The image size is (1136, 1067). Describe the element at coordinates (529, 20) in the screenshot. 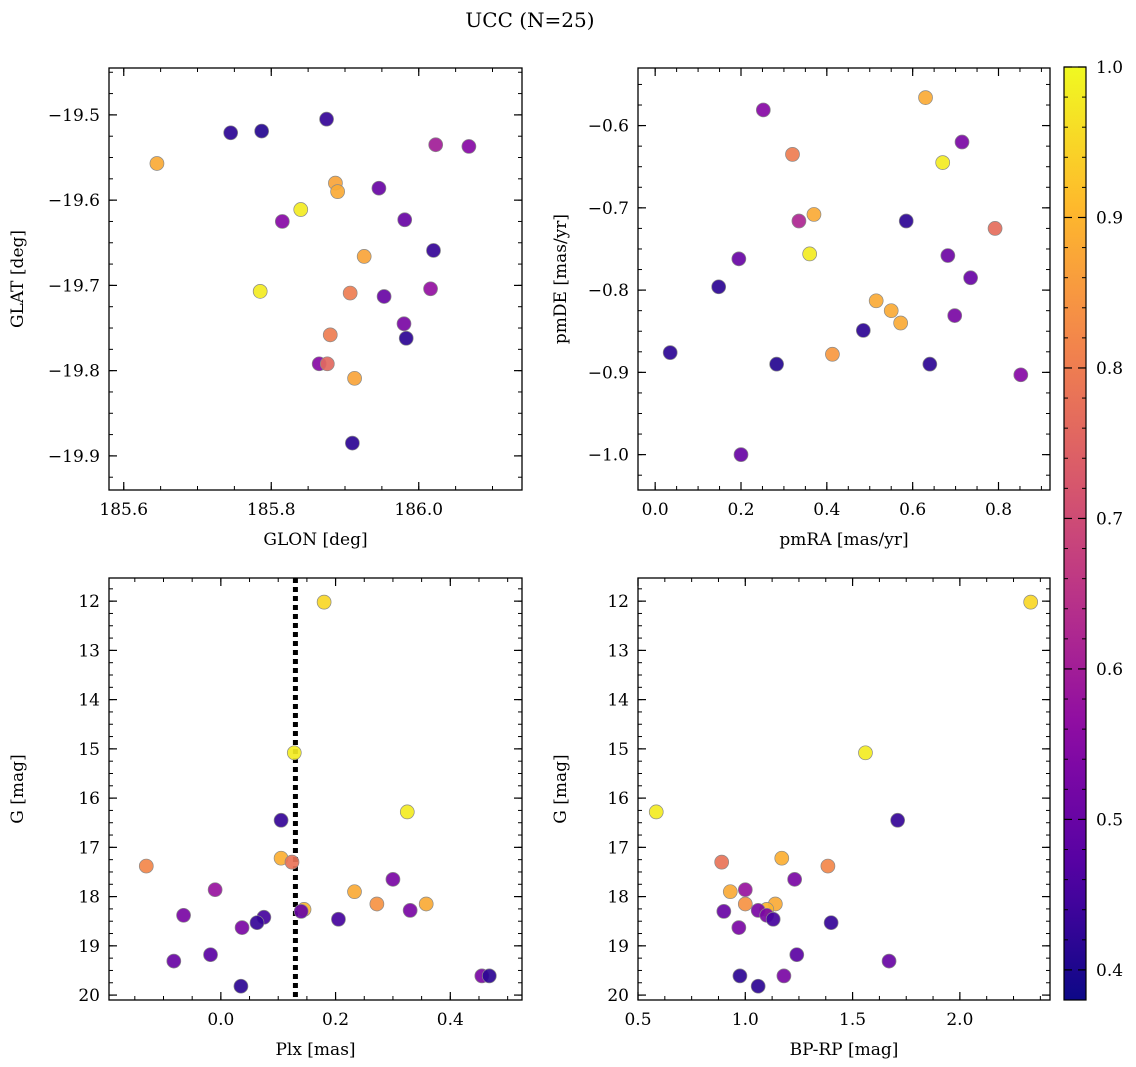

I see `figure-title: UCC (N=25)` at that location.